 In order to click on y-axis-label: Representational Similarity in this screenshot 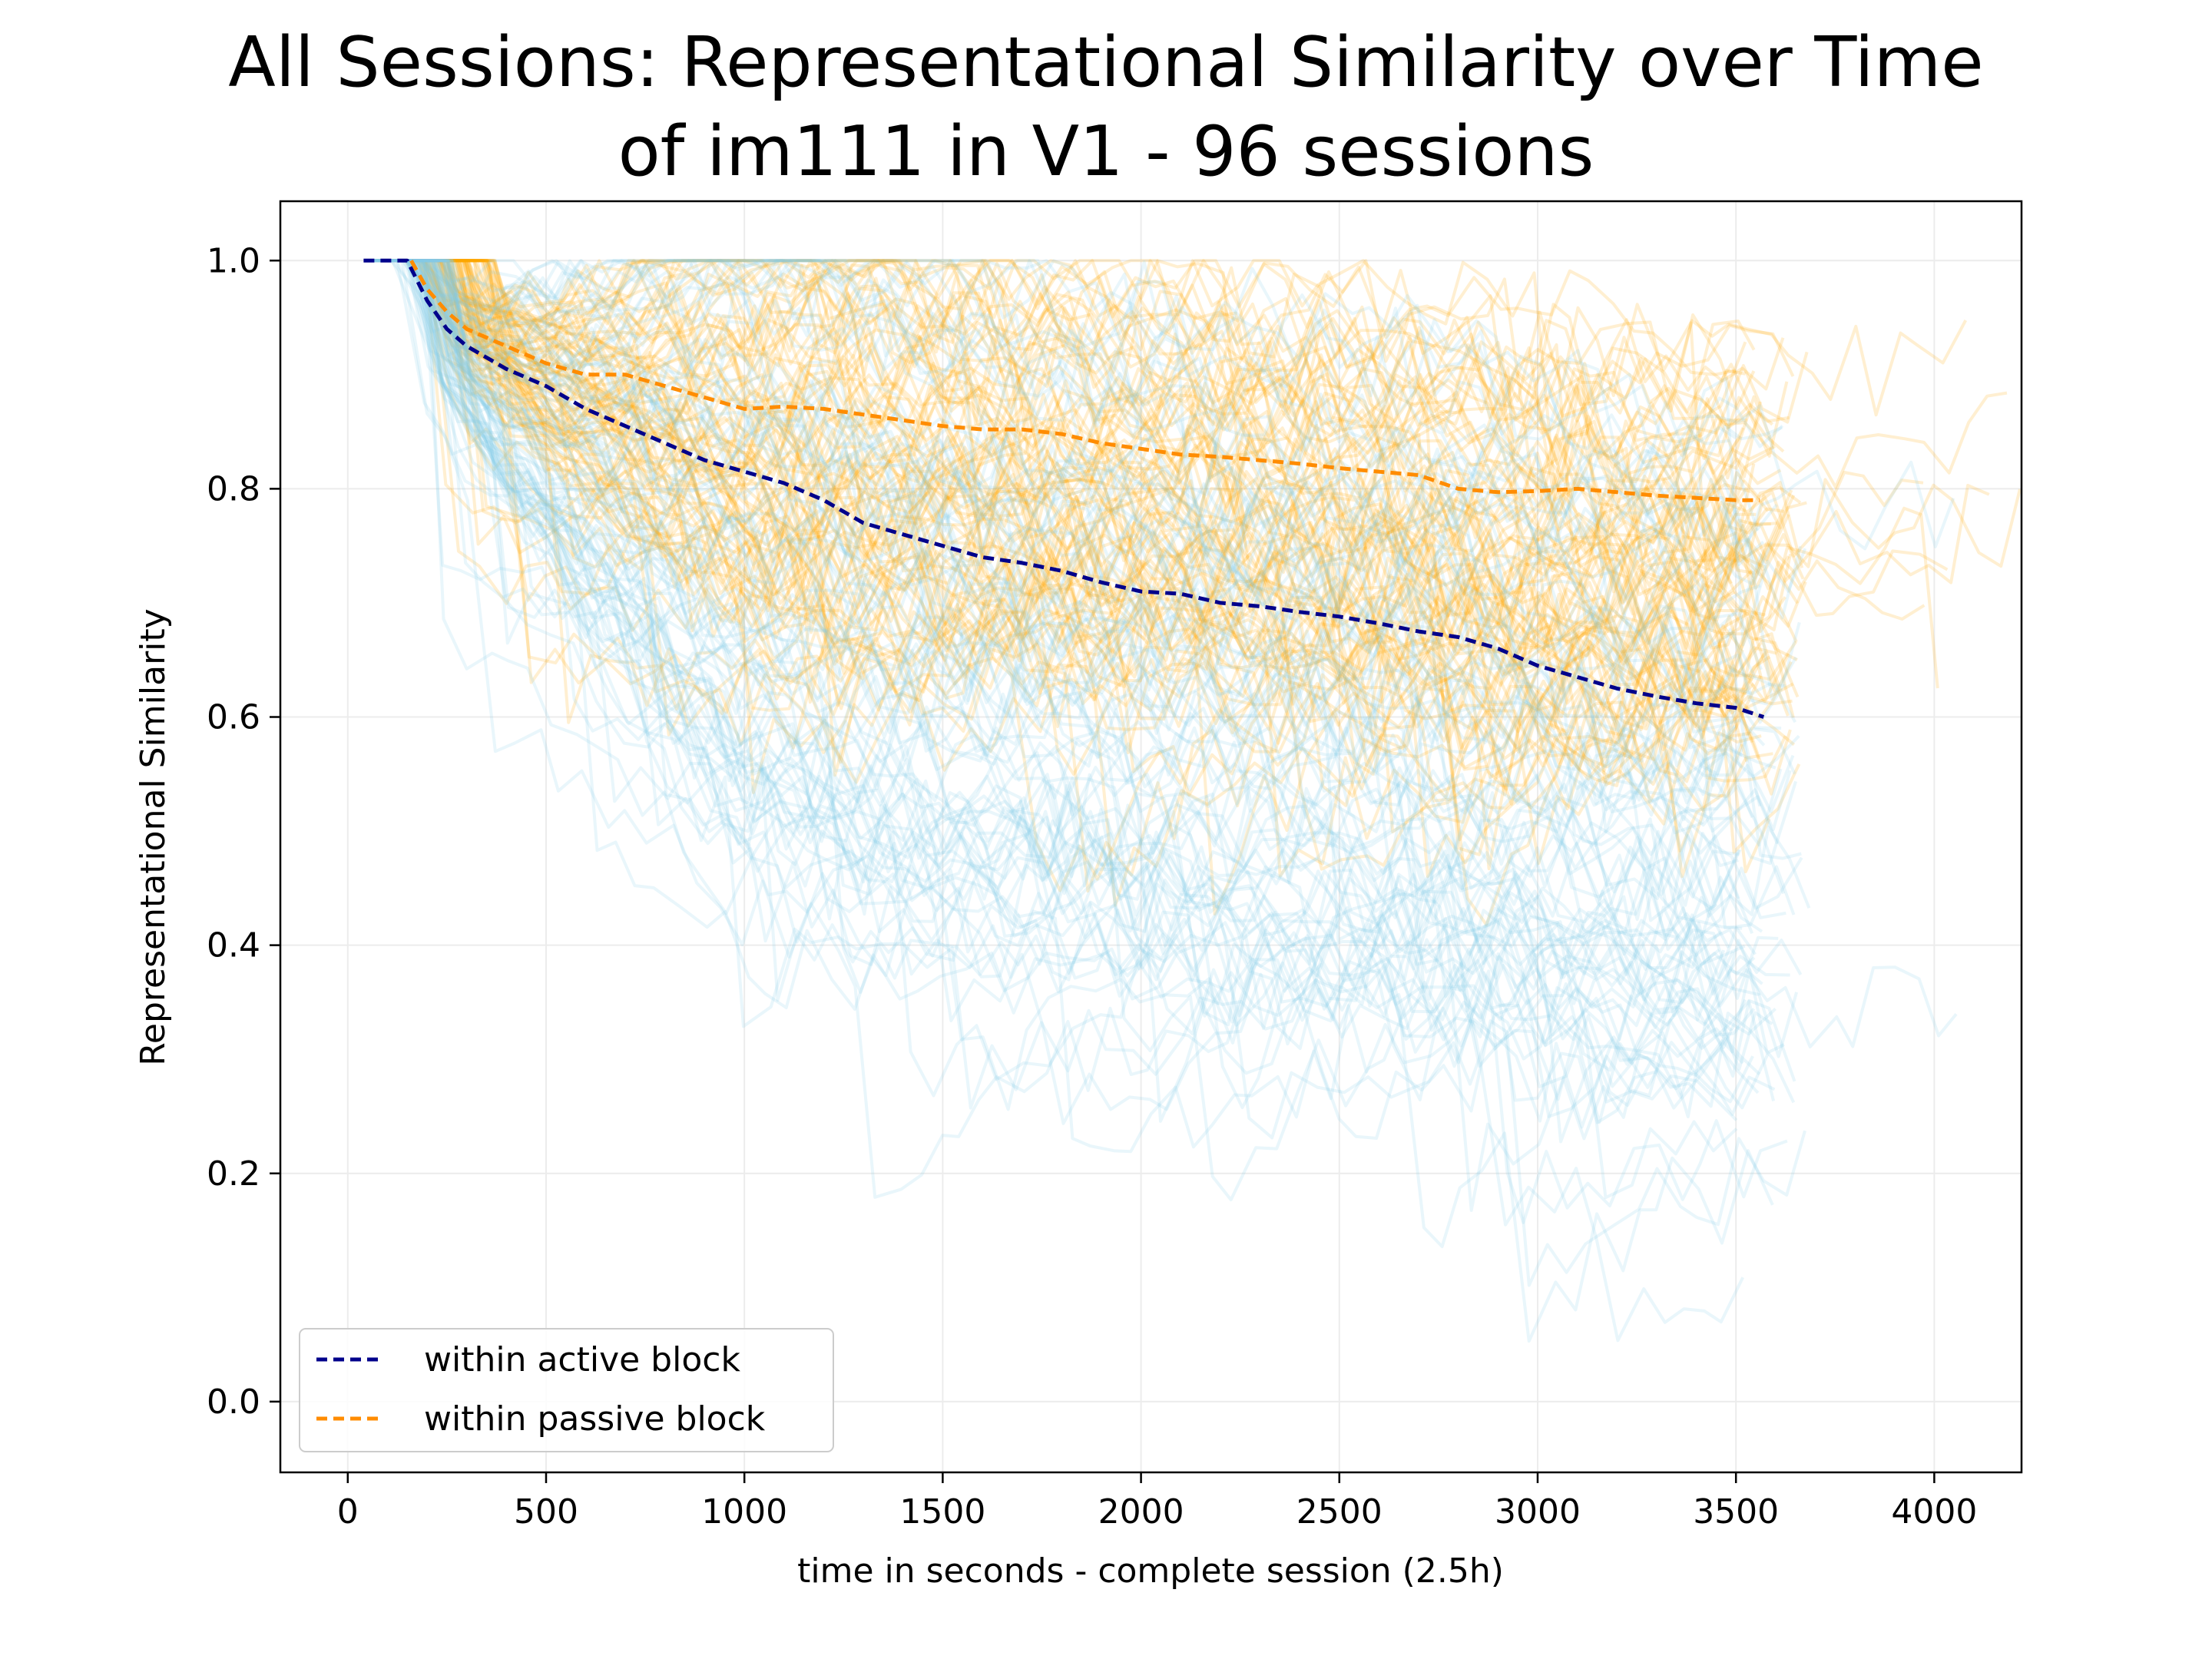, I will do `click(154, 837)`.